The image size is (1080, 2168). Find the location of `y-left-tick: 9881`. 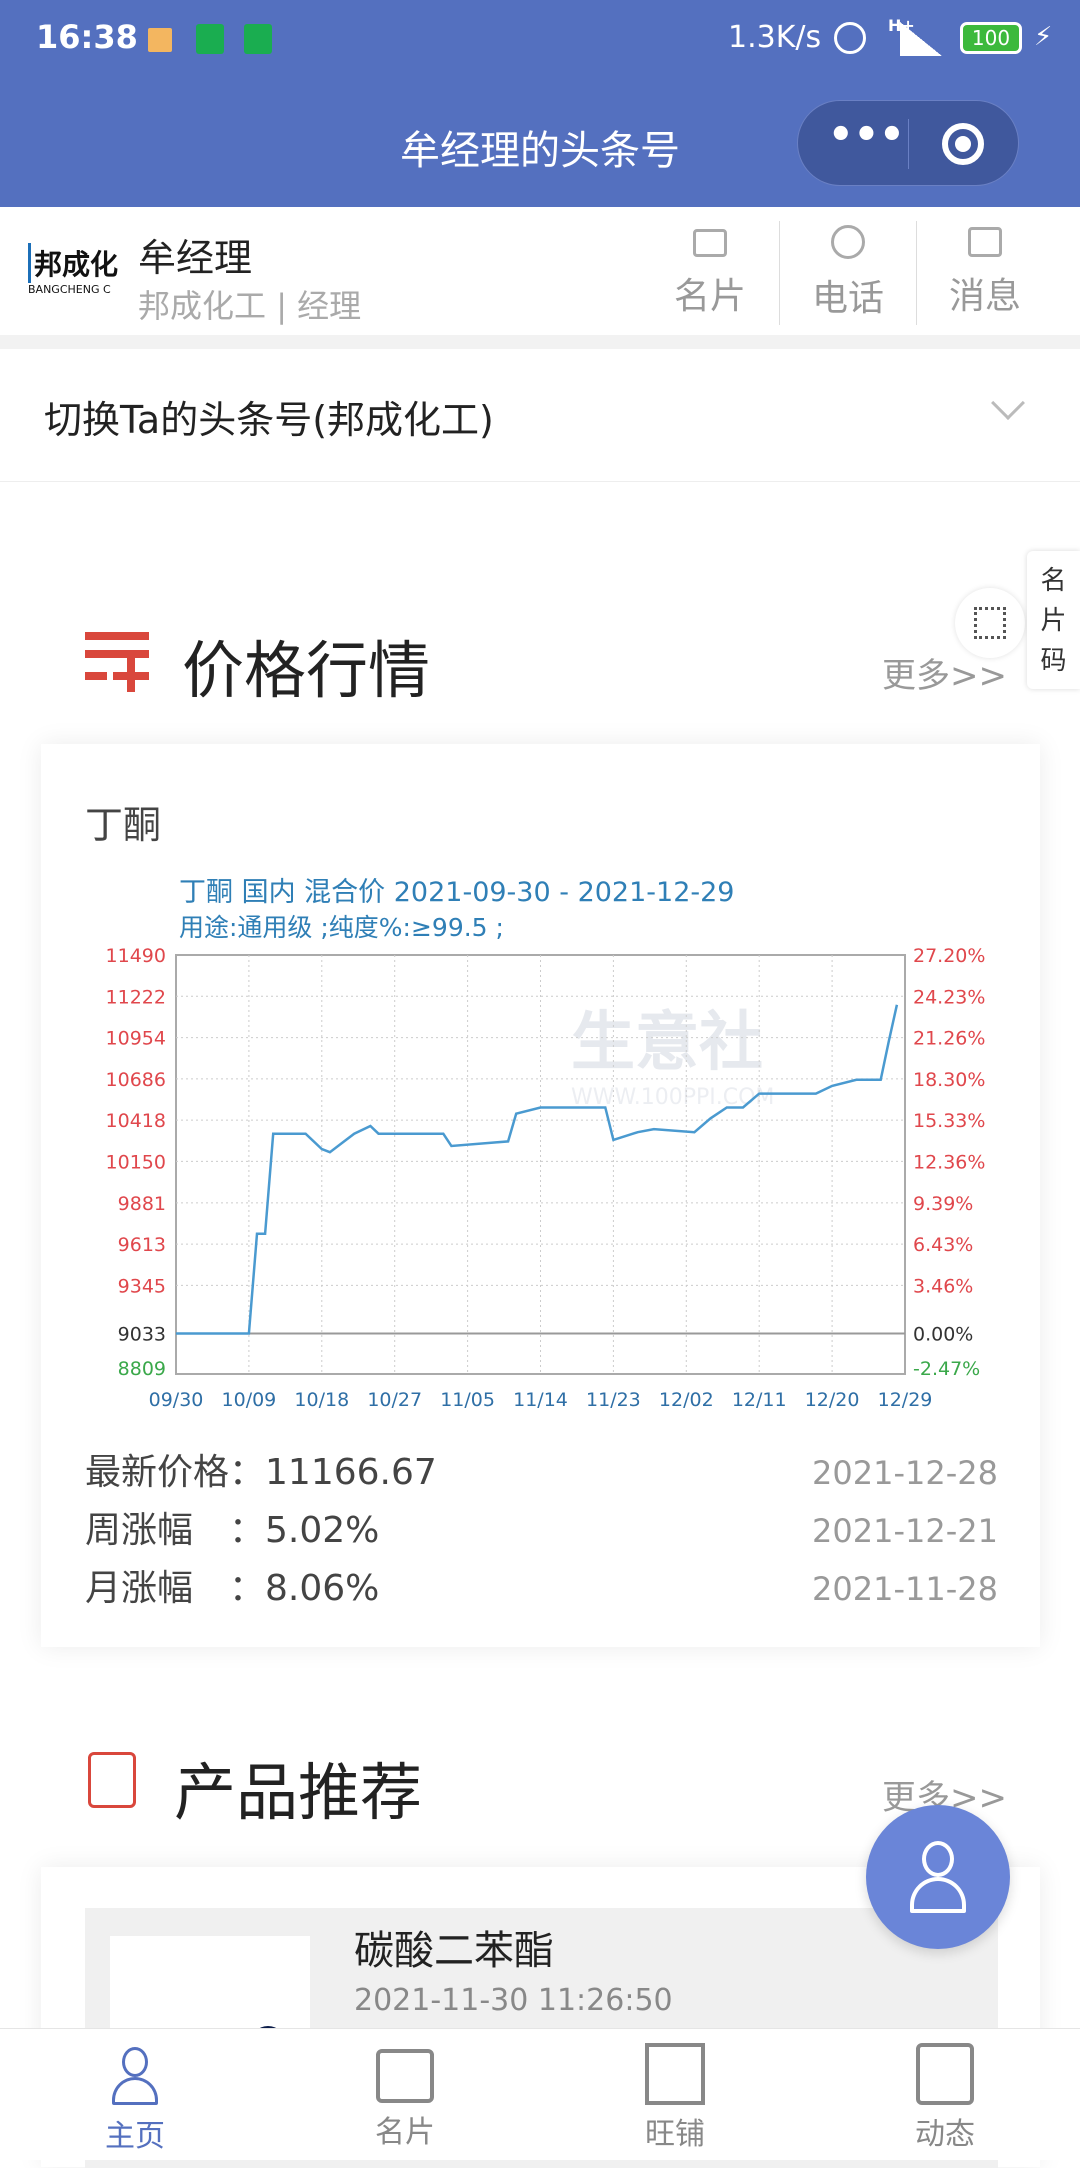

y-left-tick: 9881 is located at coordinates (142, 1204).